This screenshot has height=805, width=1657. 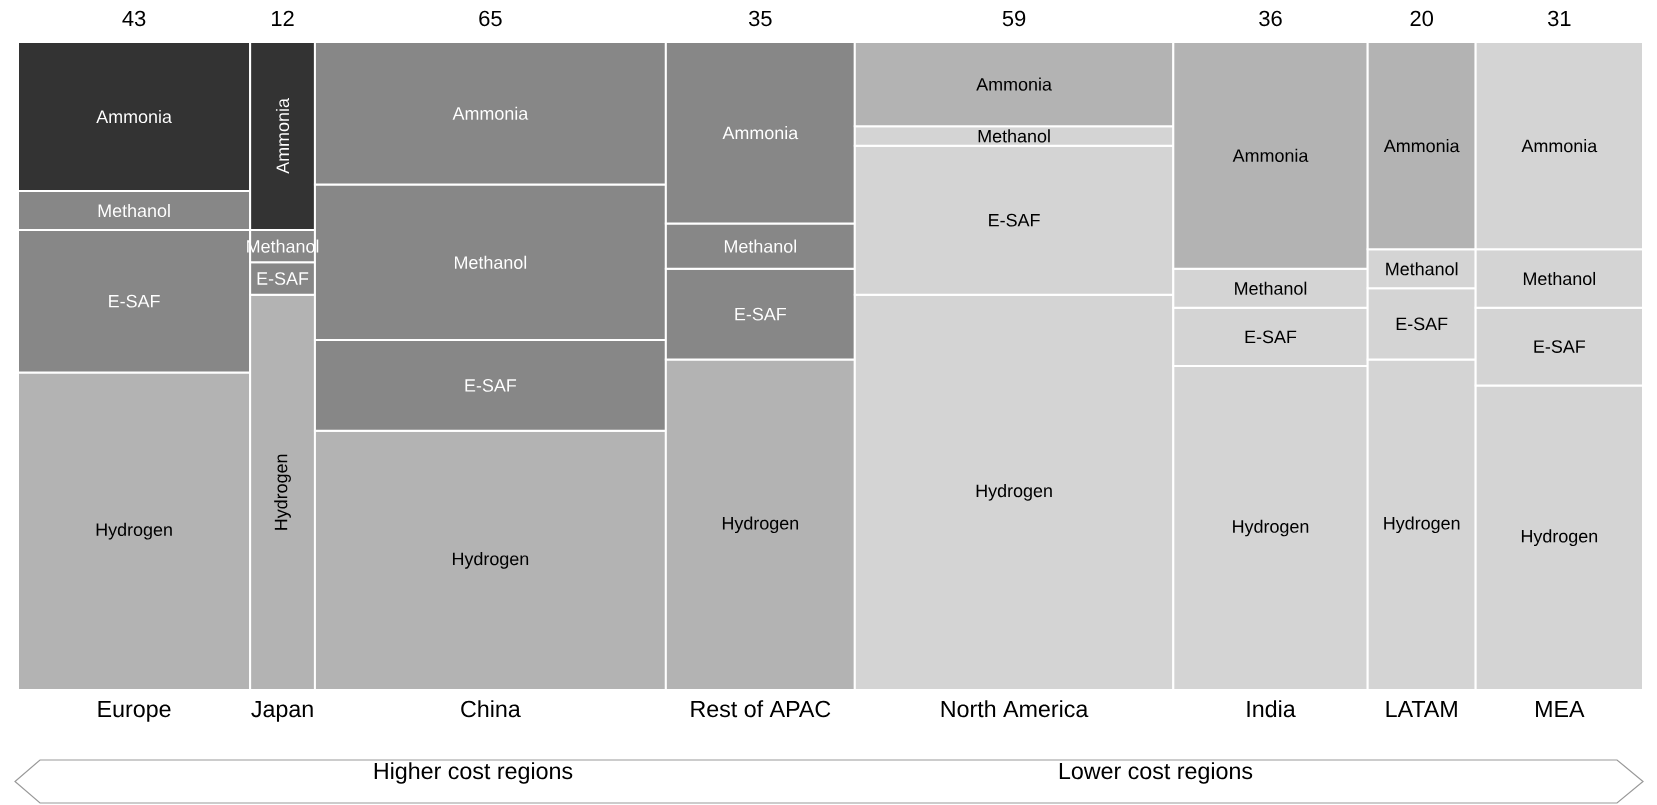 What do you see at coordinates (1015, 709) in the screenshot?
I see `x-tick-label: North America` at bounding box center [1015, 709].